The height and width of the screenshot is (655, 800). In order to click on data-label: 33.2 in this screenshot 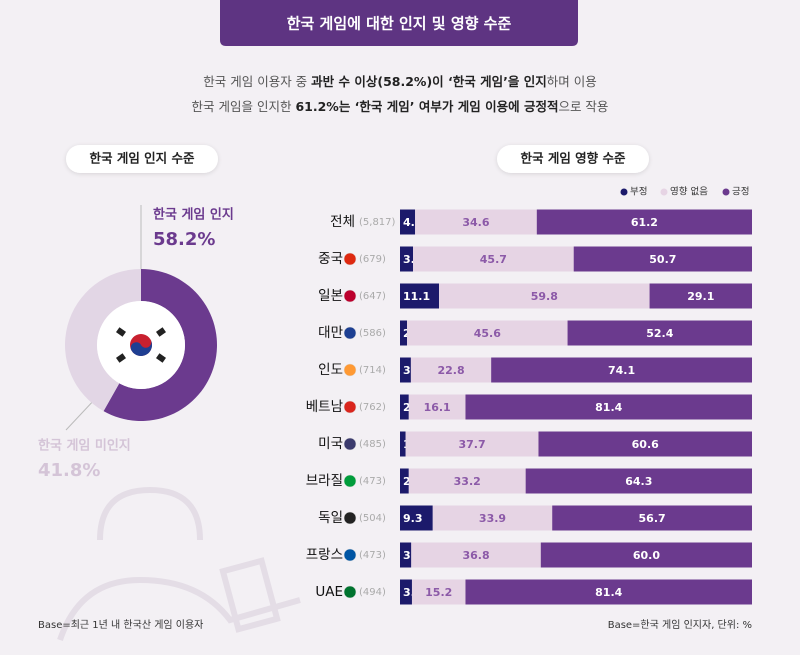, I will do `click(467, 481)`.